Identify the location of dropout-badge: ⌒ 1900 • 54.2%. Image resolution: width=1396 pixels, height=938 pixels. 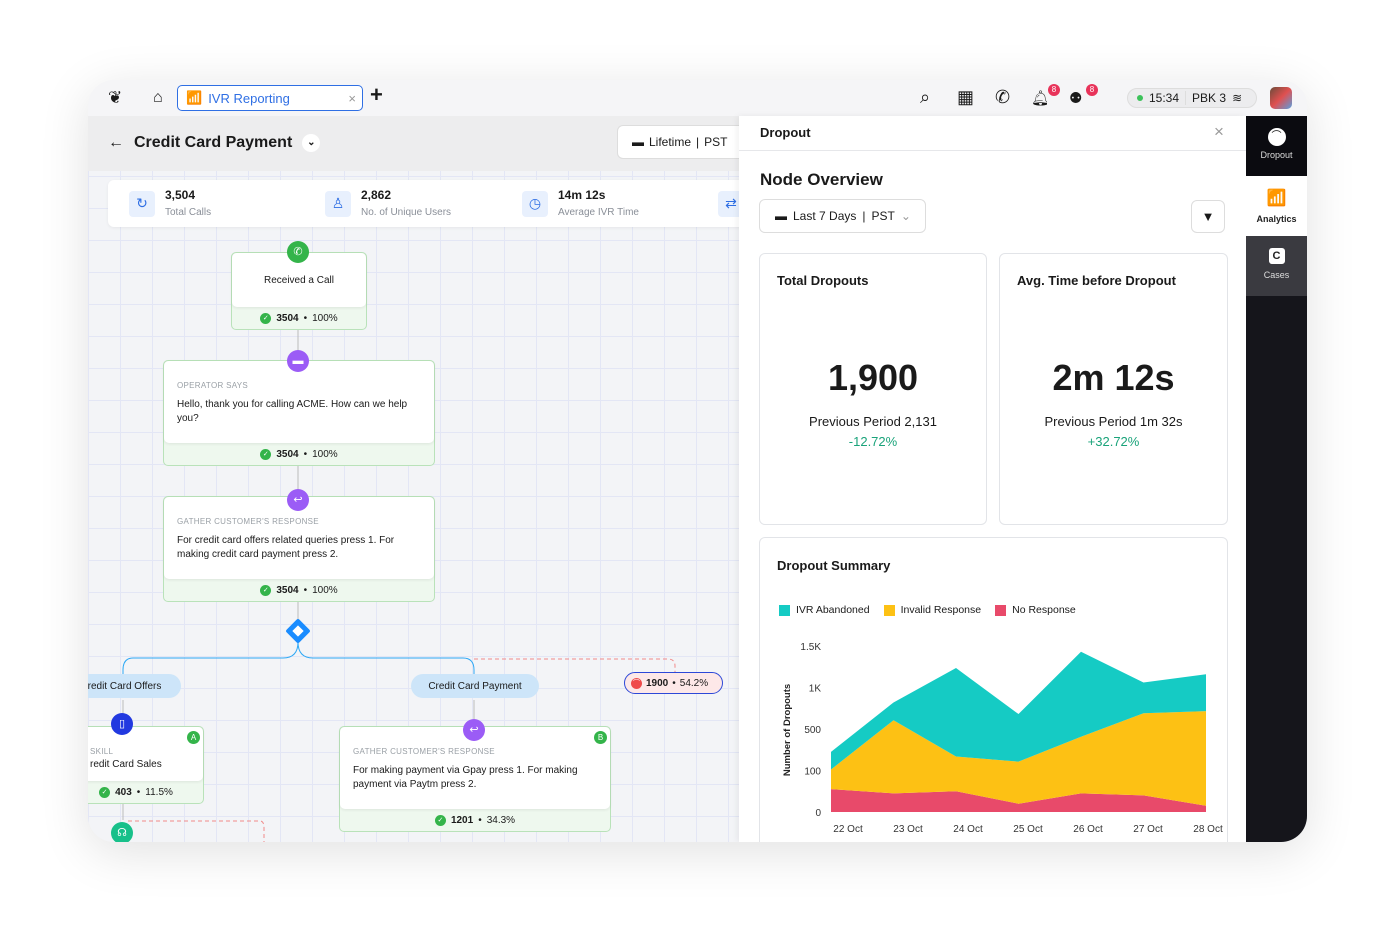
(673, 683).